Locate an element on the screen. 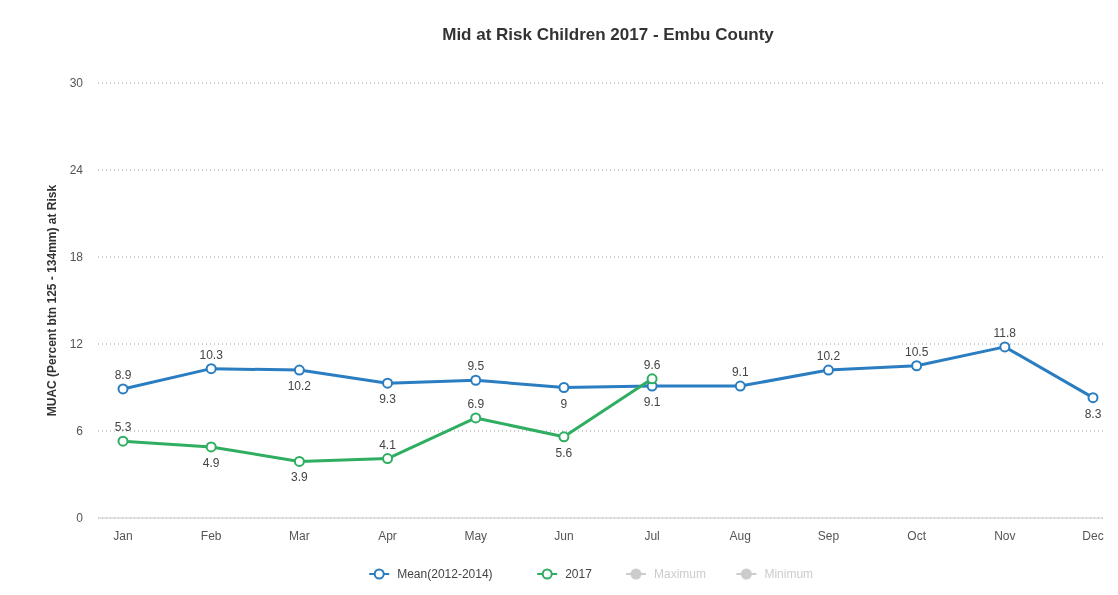 This screenshot has width=1118, height=595. data-label: 9.5 is located at coordinates (476, 366).